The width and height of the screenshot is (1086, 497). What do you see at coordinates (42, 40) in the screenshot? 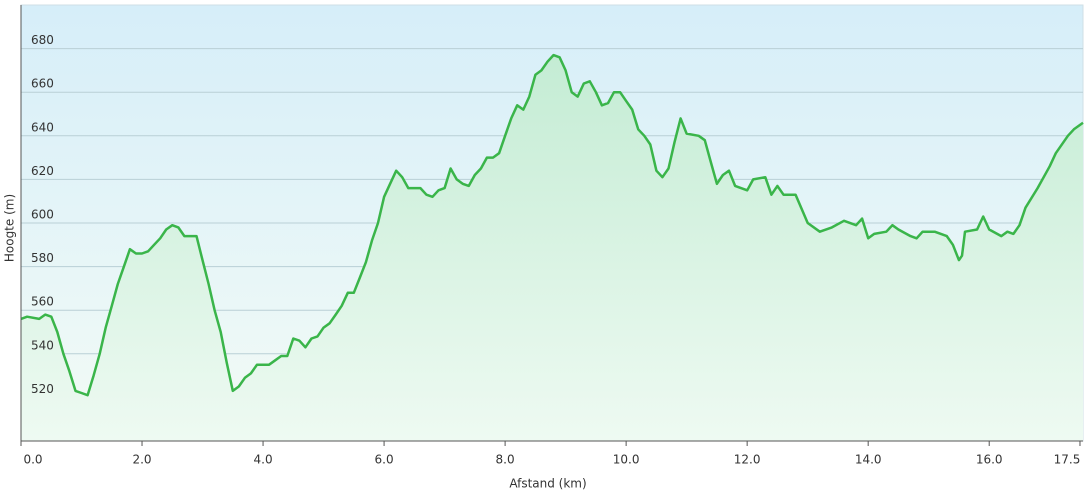
I see `y-tick-label: 680` at bounding box center [42, 40].